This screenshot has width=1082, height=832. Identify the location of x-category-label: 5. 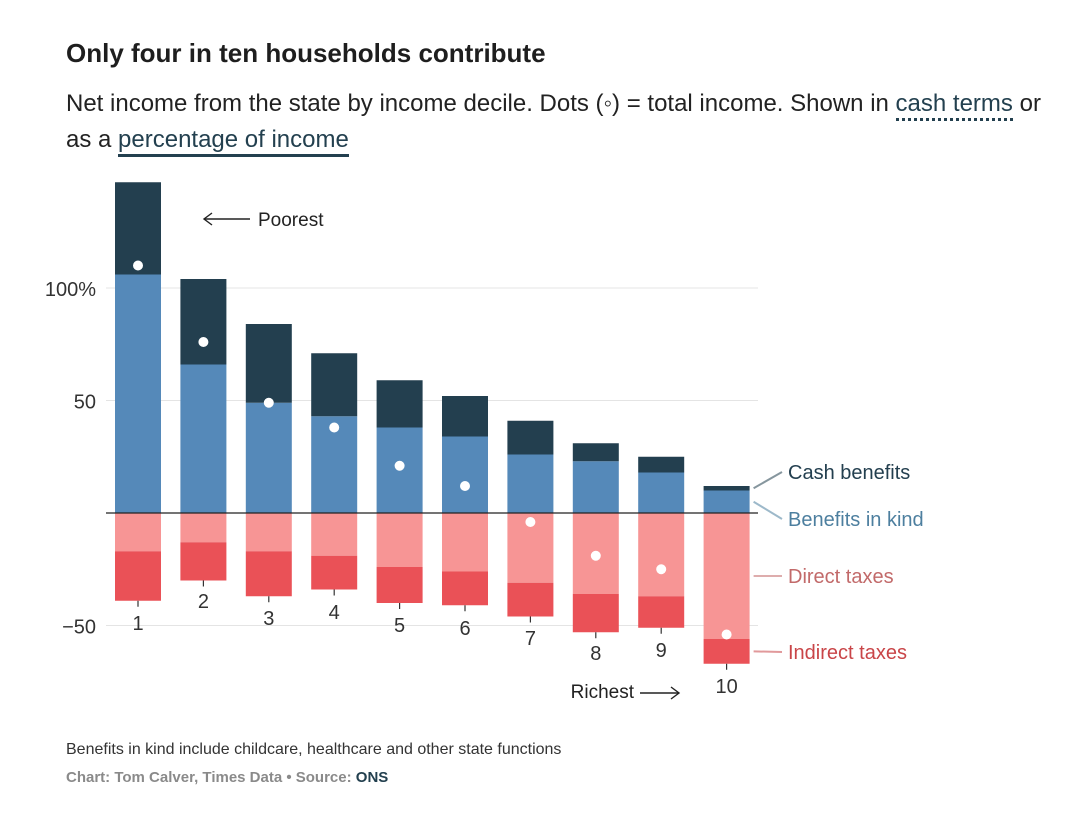
(399, 626).